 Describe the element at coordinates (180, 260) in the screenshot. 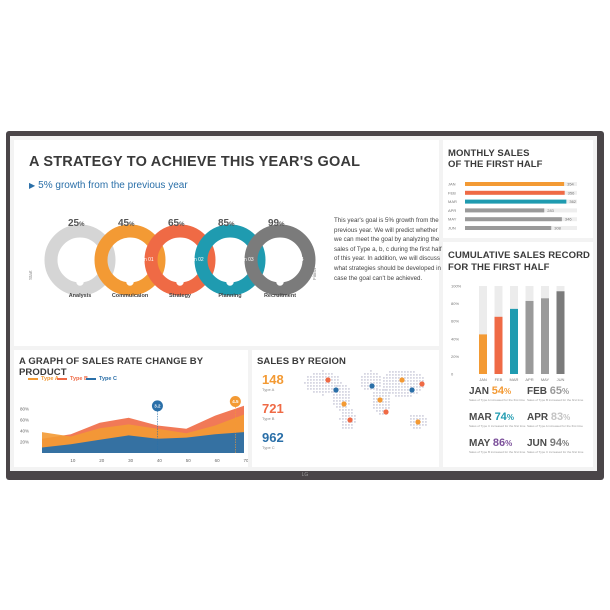

I see `strategy-rings` at that location.